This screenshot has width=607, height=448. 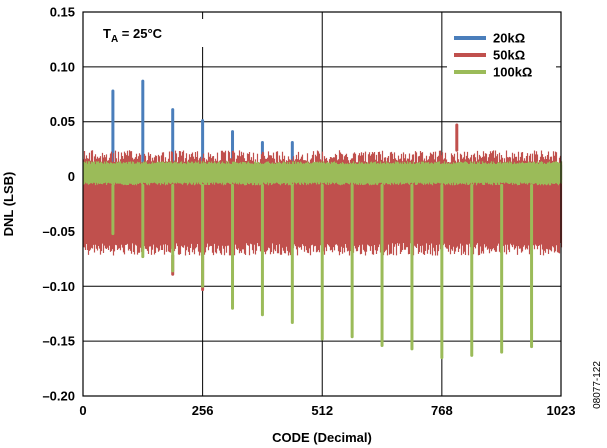 I want to click on y-tick-label: –0.10, so click(x=58, y=286).